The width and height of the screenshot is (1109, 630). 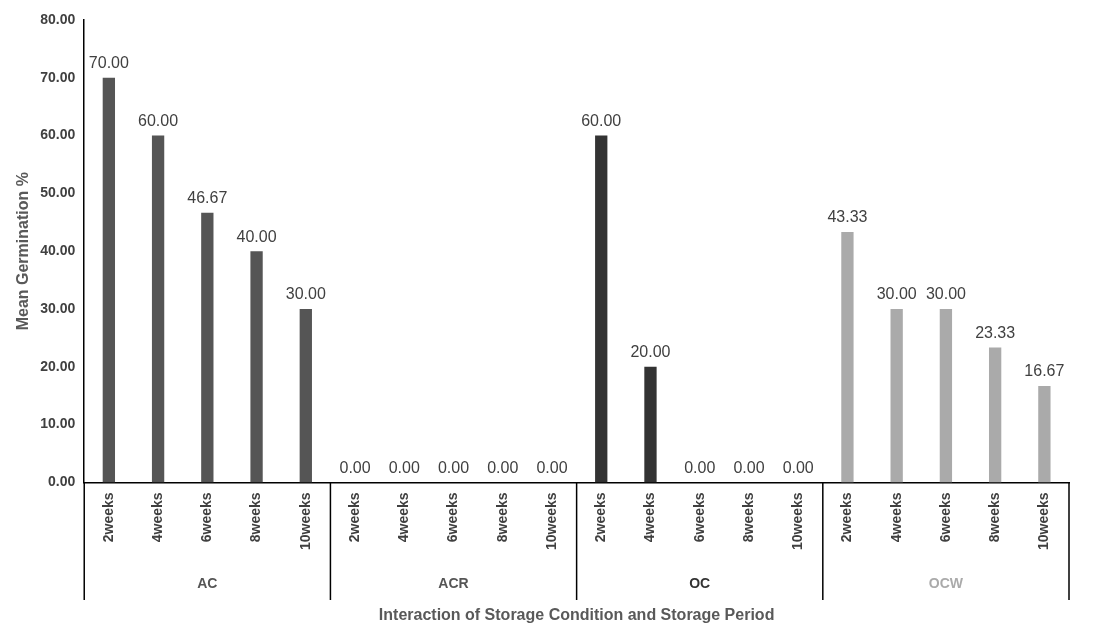 What do you see at coordinates (58, 423) in the screenshot?
I see `y-tick-label: 10.00` at bounding box center [58, 423].